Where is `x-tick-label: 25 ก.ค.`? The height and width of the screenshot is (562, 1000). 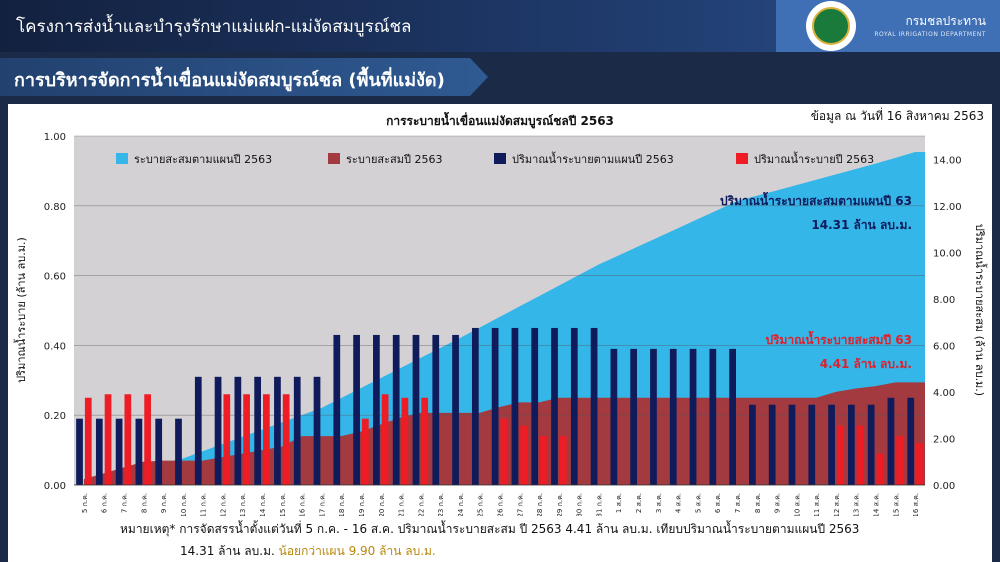
x-tick-label: 25 ก.ค. is located at coordinates (481, 504).